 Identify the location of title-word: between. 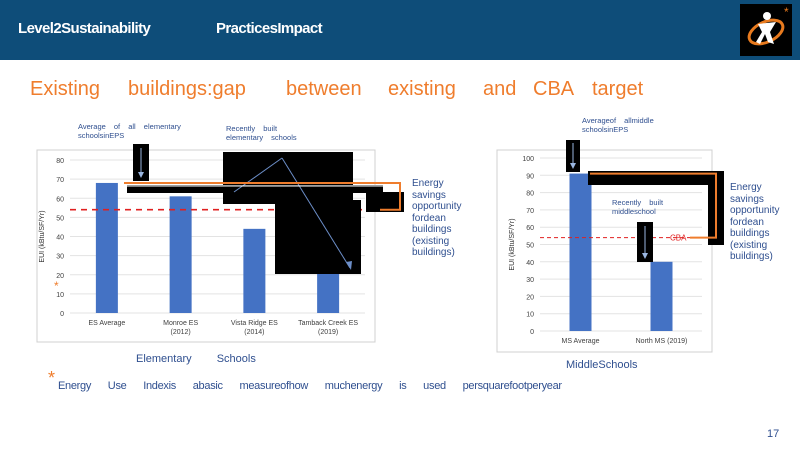
(324, 89).